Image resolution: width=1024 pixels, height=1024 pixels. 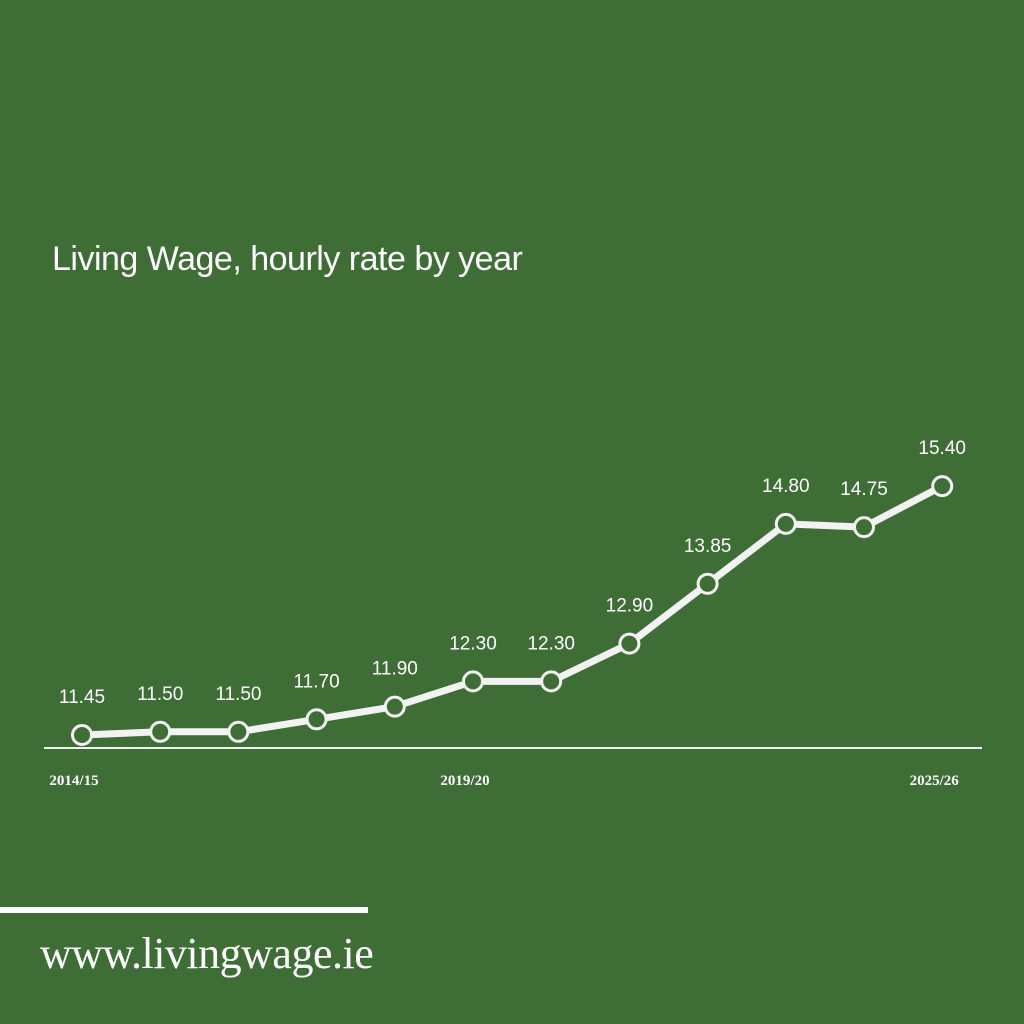 I want to click on data-label: 11.90, so click(x=395, y=669).